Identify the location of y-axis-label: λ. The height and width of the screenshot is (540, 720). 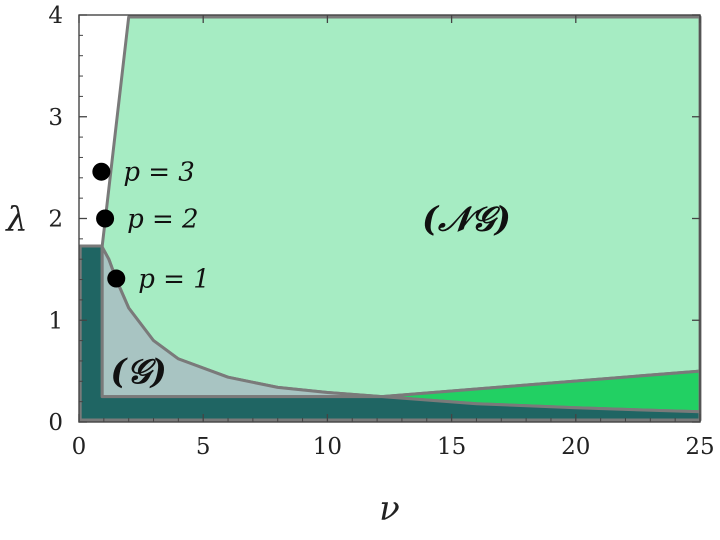
(16, 220).